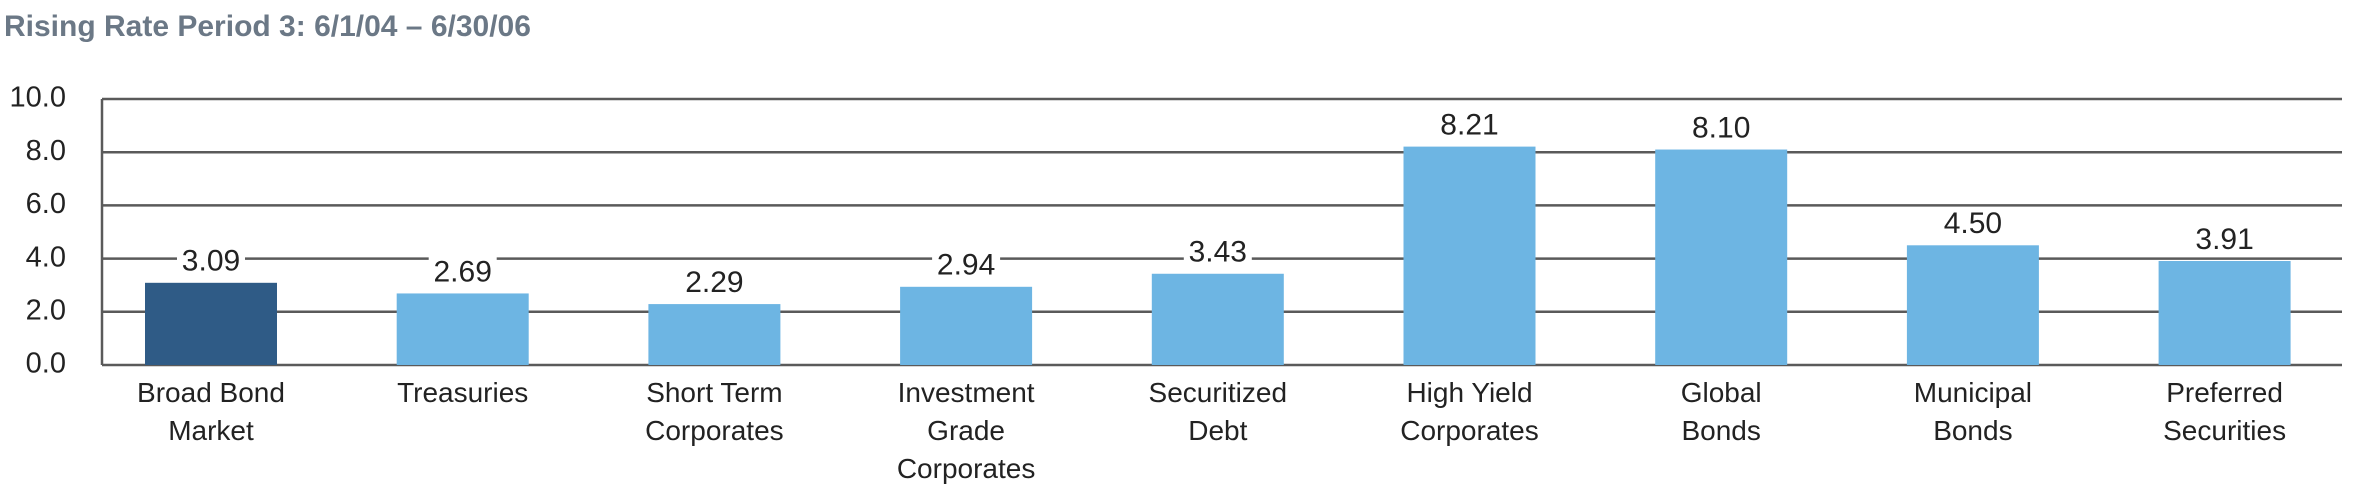  I want to click on x-tick-label: Municipal Bonds, so click(1973, 411).